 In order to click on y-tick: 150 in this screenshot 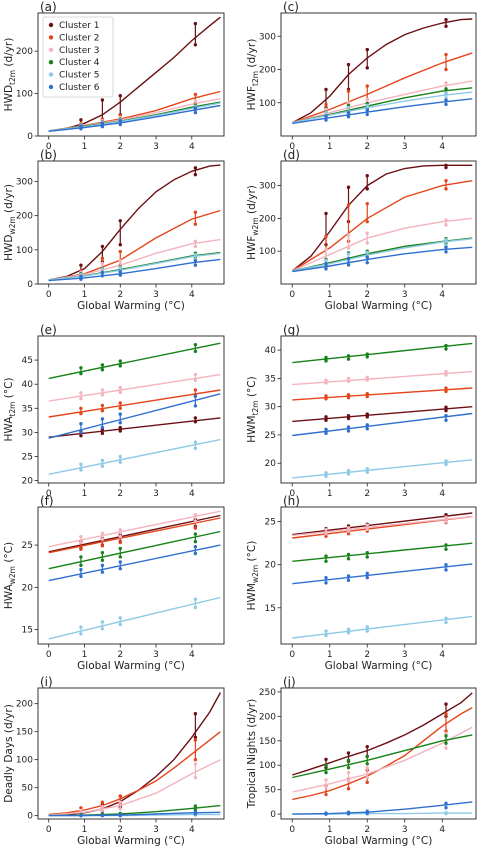, I will do `click(27, 733)`.